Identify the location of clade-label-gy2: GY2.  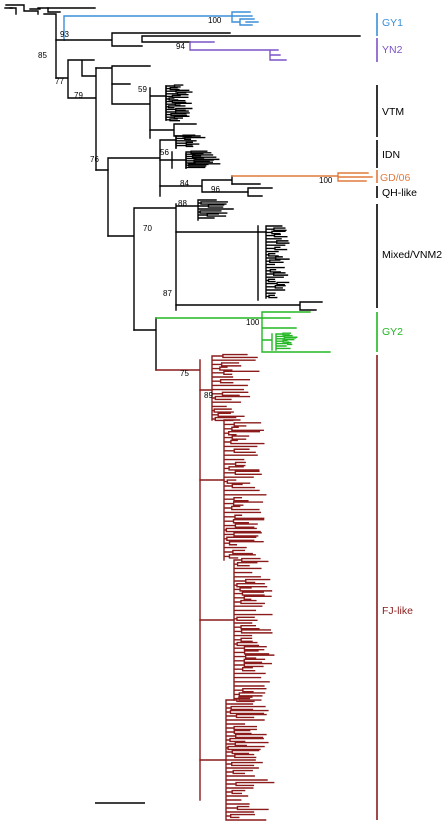
(392, 332).